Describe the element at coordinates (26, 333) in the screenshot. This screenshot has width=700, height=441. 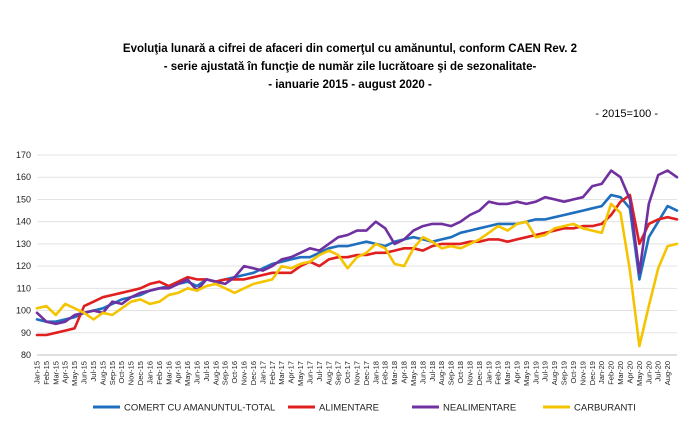
I see `y-tick-label: 90` at that location.